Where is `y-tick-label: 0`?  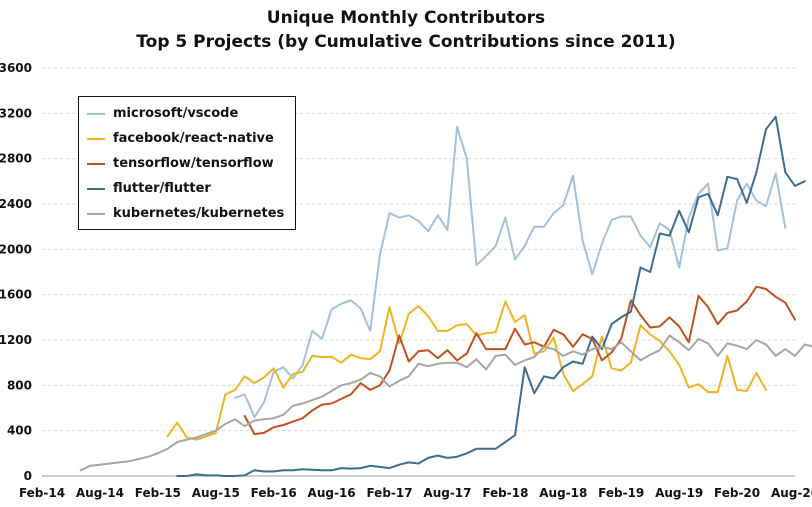
y-tick-label: 0 is located at coordinates (28, 476).